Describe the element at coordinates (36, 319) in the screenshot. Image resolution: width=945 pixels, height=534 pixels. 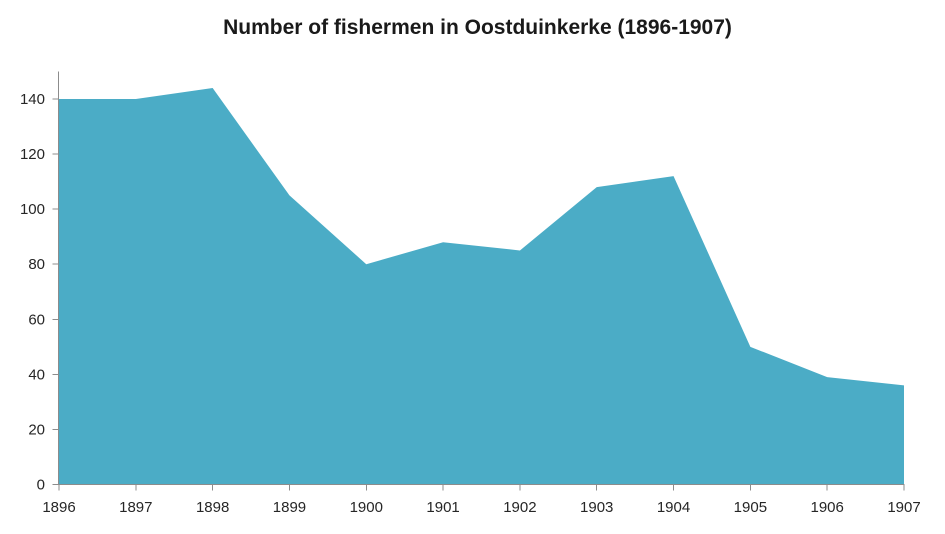
I see `y-tick-label: 60` at that location.